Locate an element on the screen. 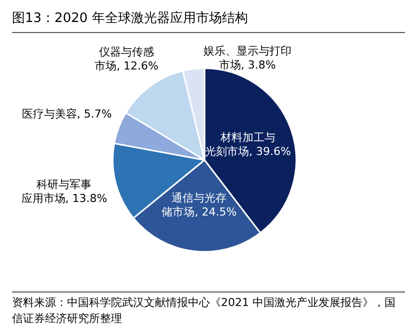 The height and width of the screenshot is (328, 413). text: 资料来源：中国科学院武汉文献情报中心《2021 中国激光产业发展报告》，国信证券经济研究所整理 is located at coordinates (208, 309).